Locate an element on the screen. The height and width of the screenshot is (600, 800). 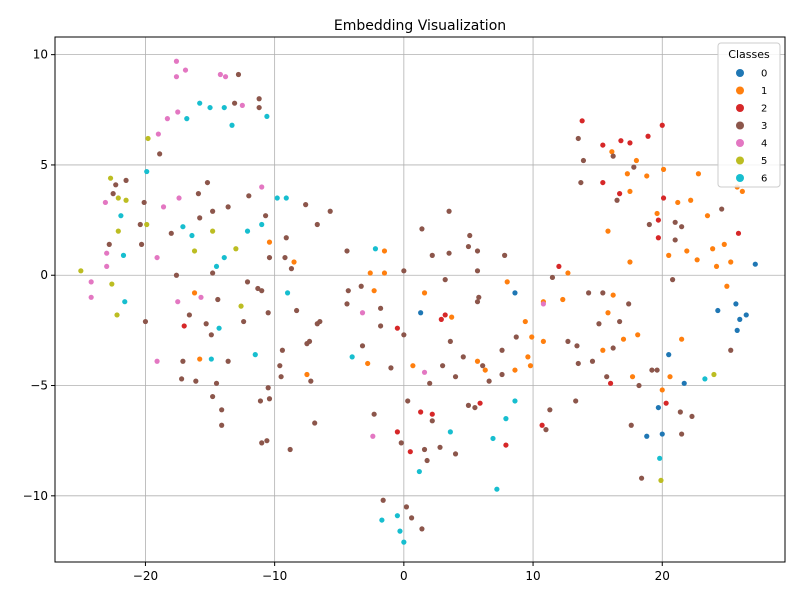
y-tick-label: 10 is located at coordinates (40, 55).